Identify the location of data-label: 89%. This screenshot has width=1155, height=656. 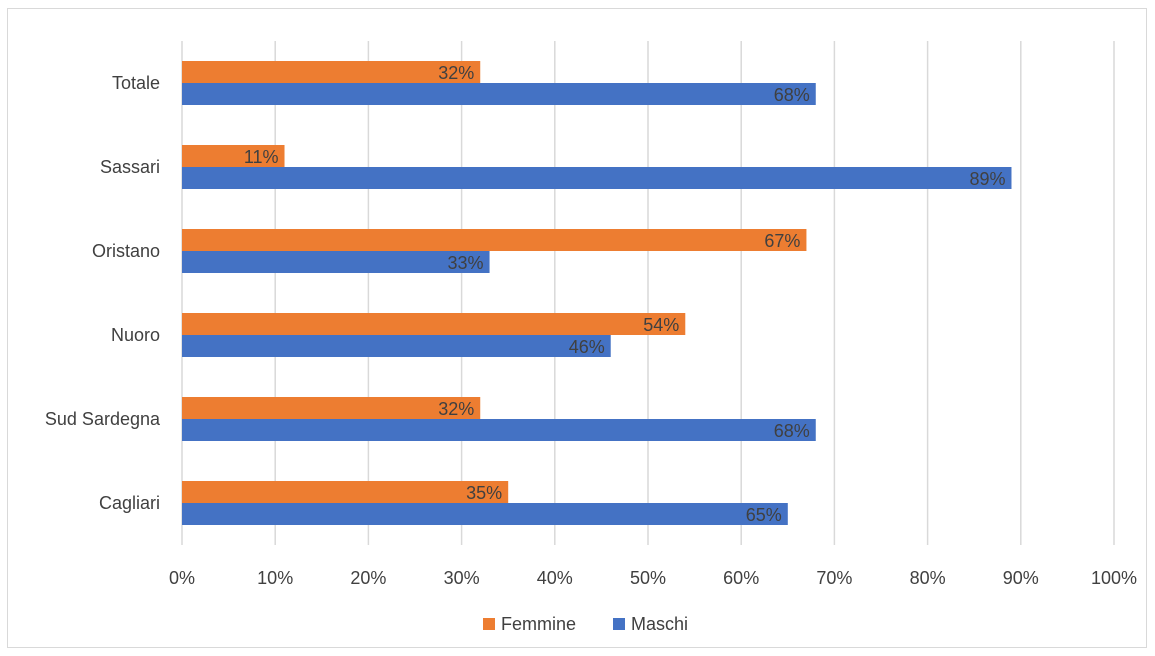
(987, 179).